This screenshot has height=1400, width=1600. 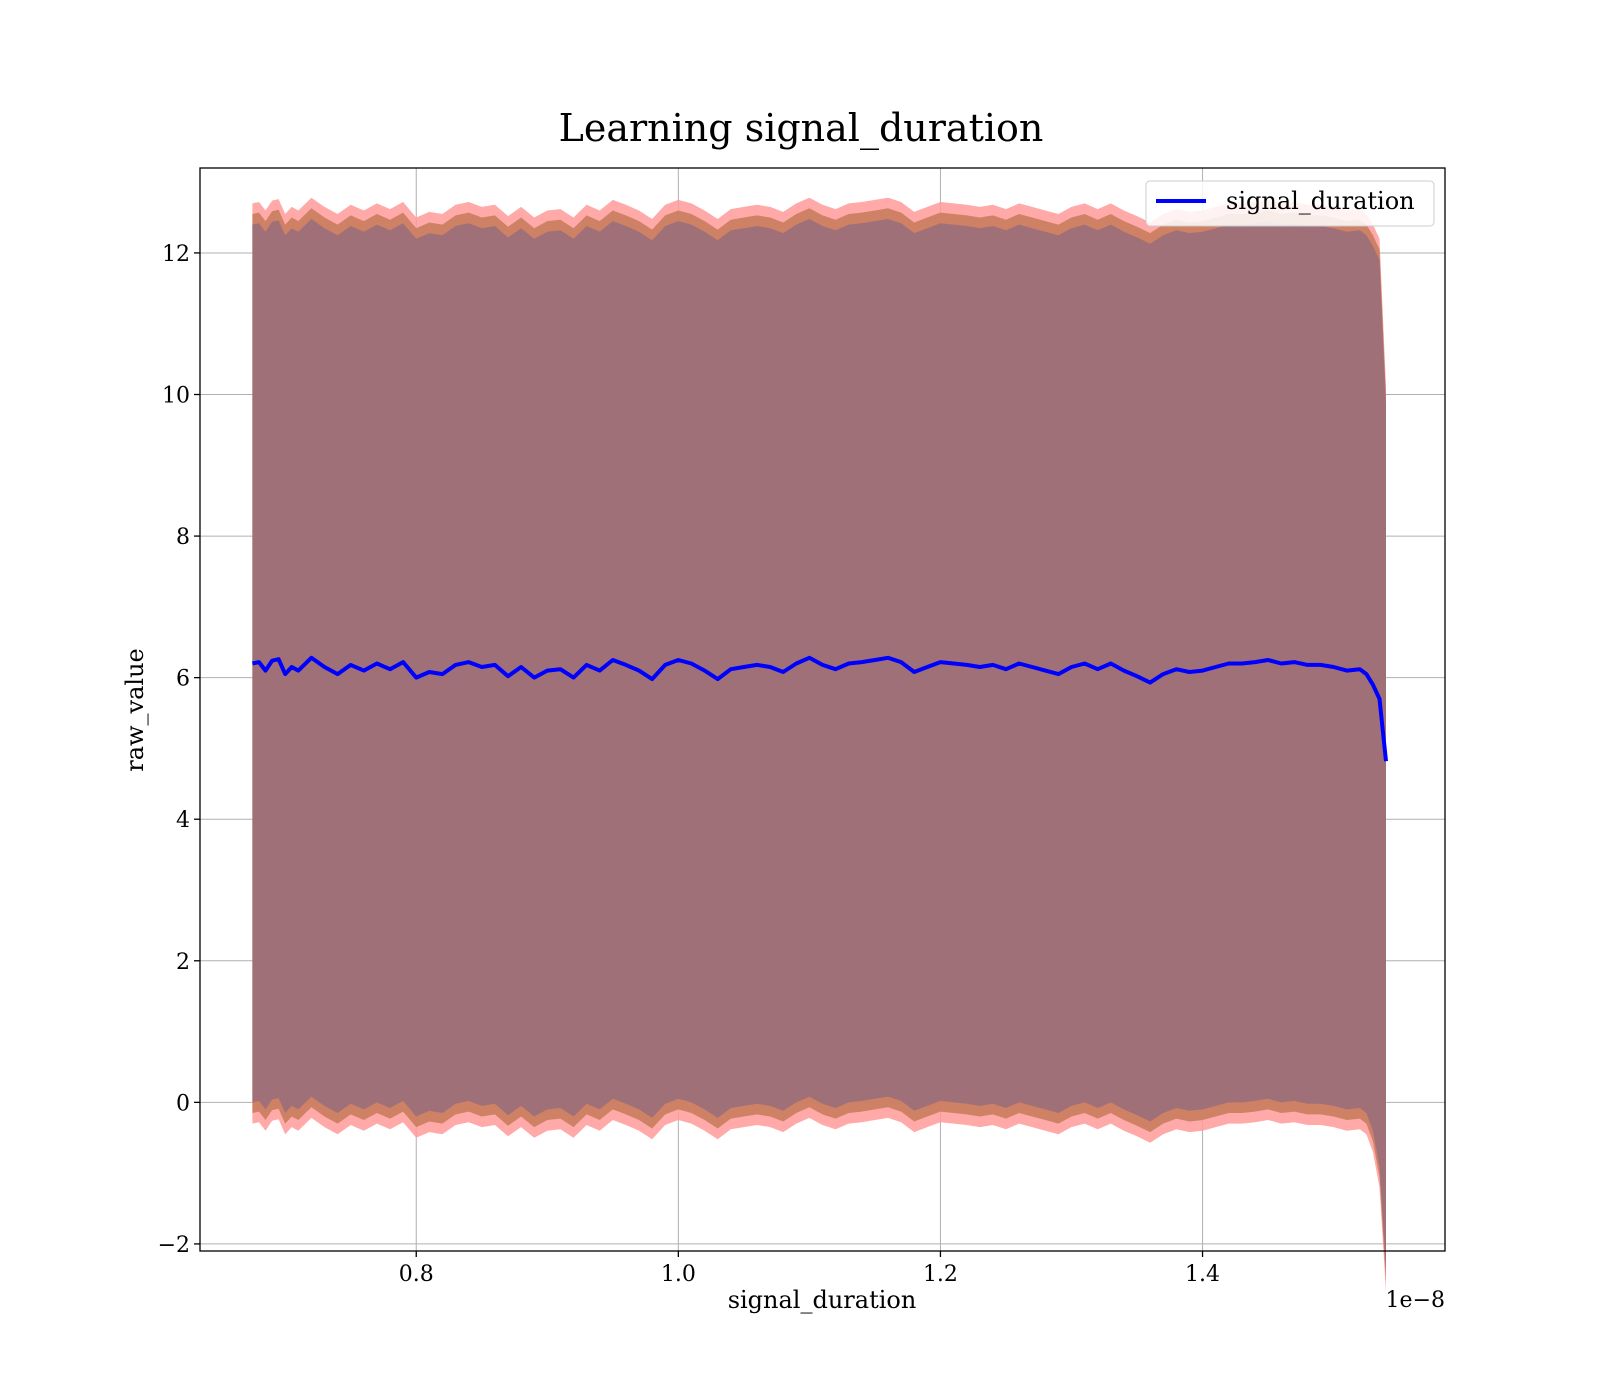 I want to click on series-line-signal_duration, so click(x=819, y=708).